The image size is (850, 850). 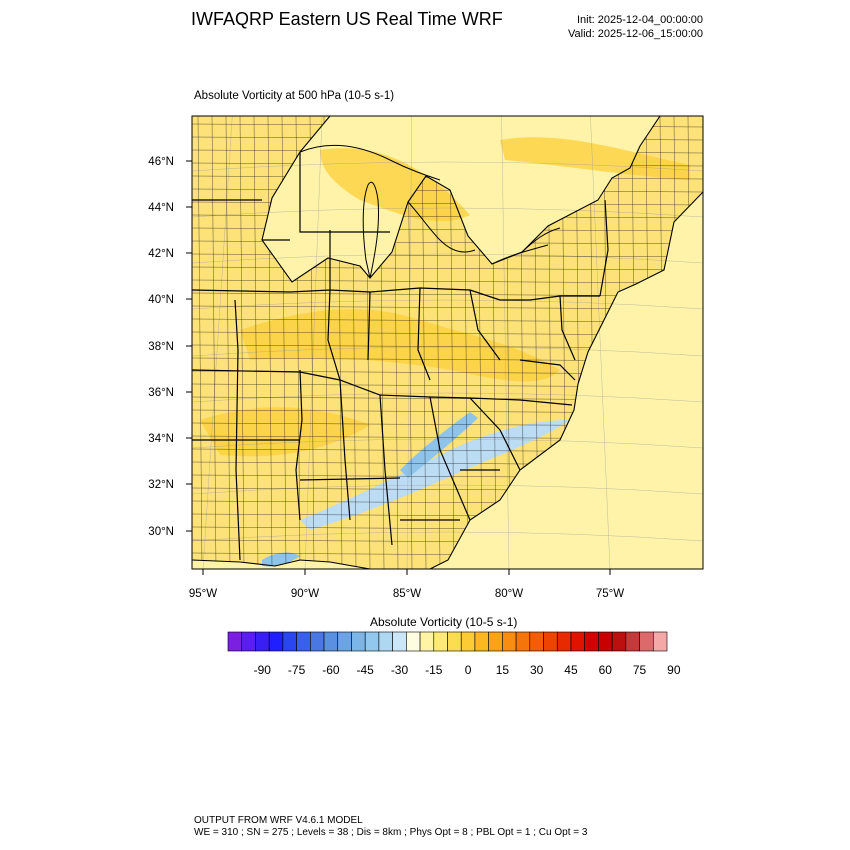 I want to click on lat-label: 44°N, so click(x=161, y=208).